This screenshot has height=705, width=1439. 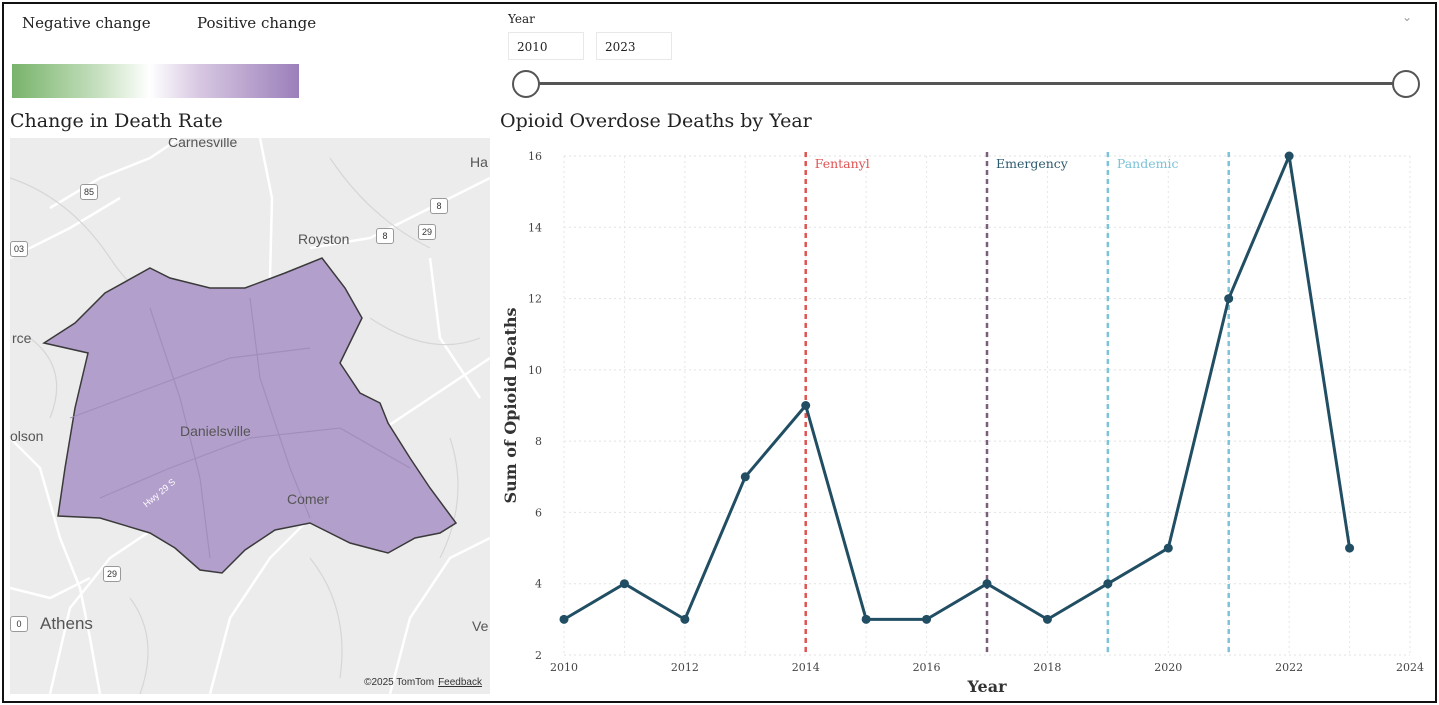 What do you see at coordinates (535, 156) in the screenshot?
I see `y-tick-label: 16` at bounding box center [535, 156].